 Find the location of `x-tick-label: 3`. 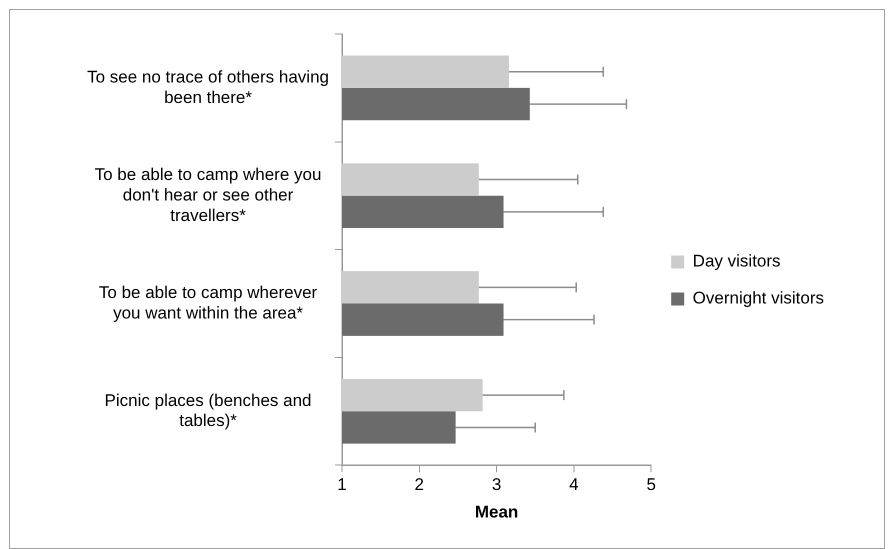

x-tick-label: 3 is located at coordinates (497, 484).